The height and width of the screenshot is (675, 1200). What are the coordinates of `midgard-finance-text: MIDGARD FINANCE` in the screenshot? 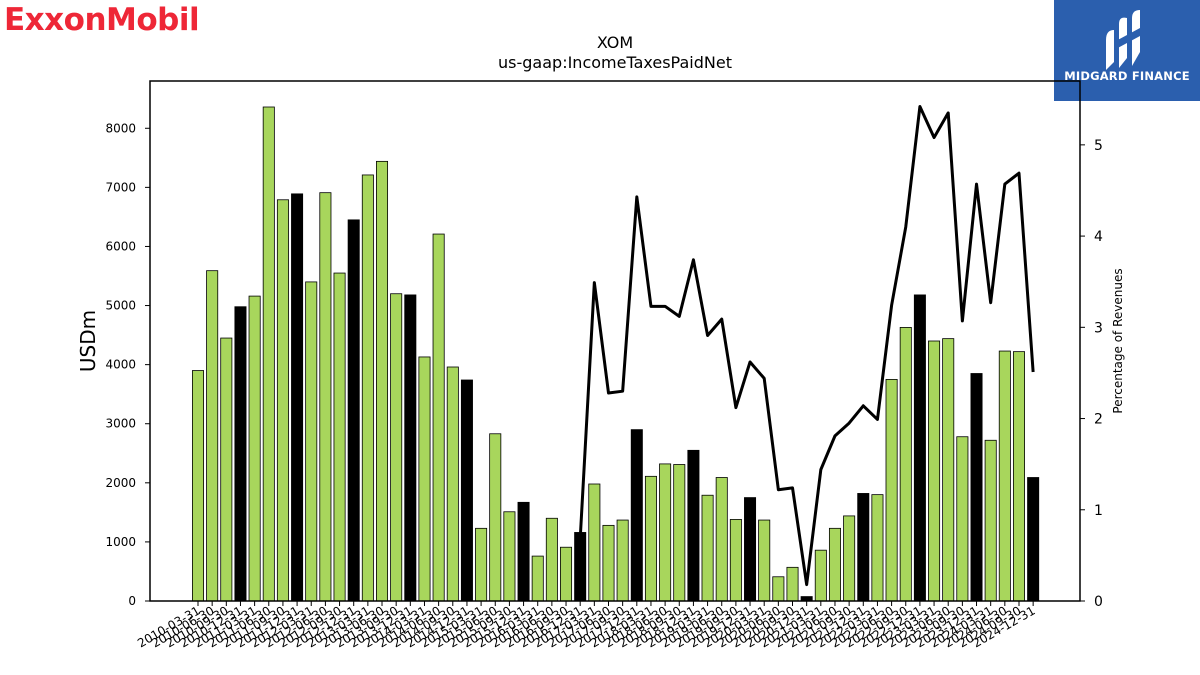 It's located at (1127, 76).